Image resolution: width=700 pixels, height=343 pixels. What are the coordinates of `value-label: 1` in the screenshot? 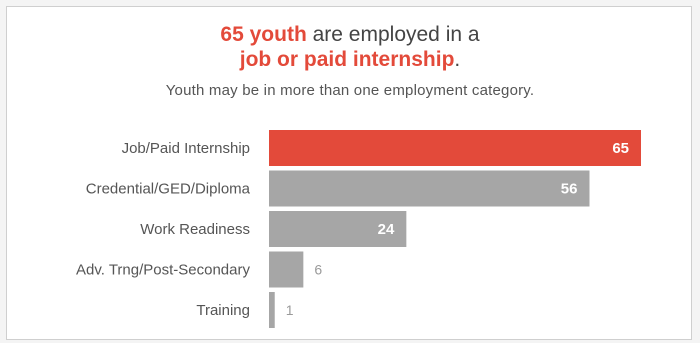 It's located at (290, 310).